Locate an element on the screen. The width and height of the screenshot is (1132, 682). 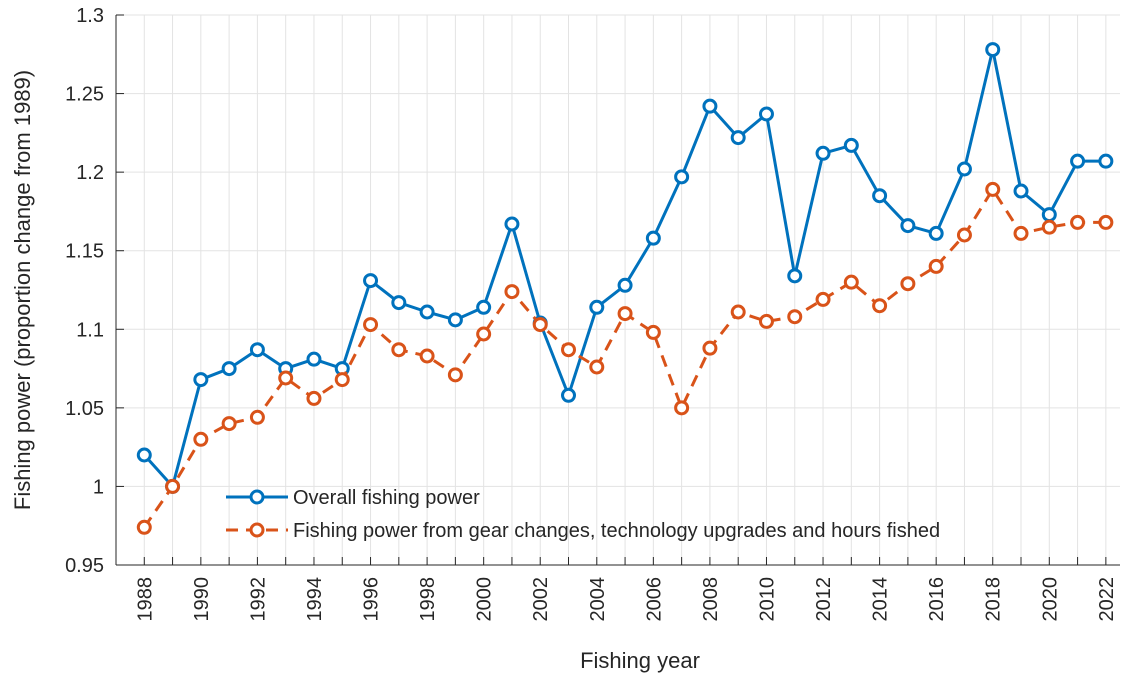
y-tick-label: 1.2 is located at coordinates (90, 173).